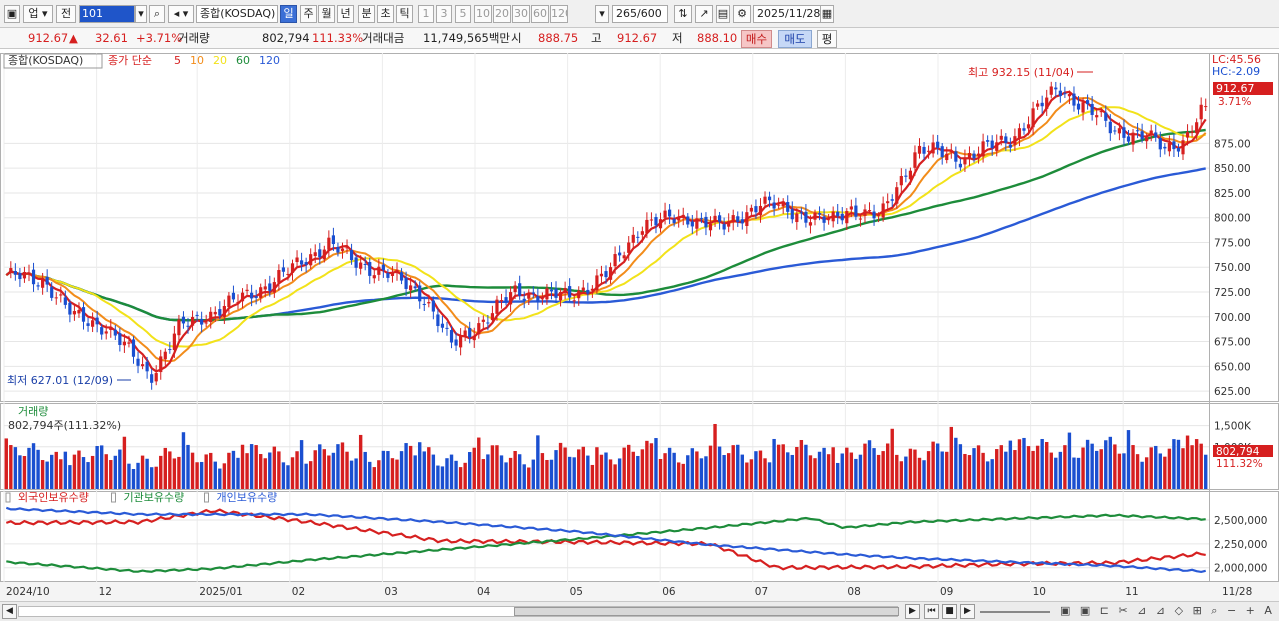  Describe the element at coordinates (444, 14) in the screenshot. I see `interval-button-1: 3` at that location.